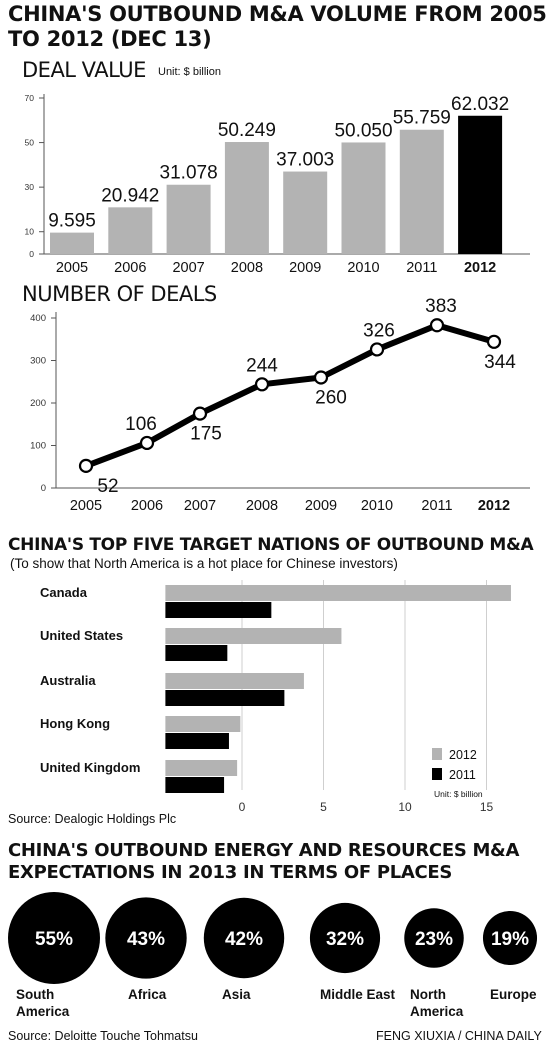 This screenshot has width=550, height=1050. Describe the element at coordinates (141, 424) in the screenshot. I see `deals-value-label: 106` at that location.